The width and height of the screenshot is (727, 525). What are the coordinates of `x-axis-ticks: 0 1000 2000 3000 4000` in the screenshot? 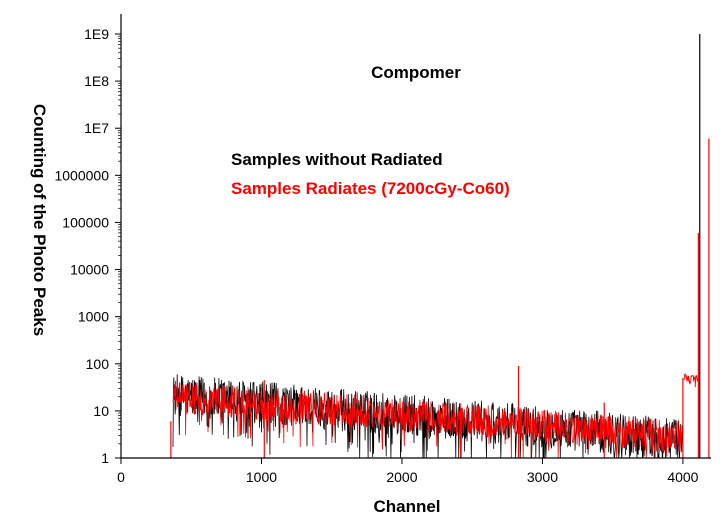 It's located at (408, 471).